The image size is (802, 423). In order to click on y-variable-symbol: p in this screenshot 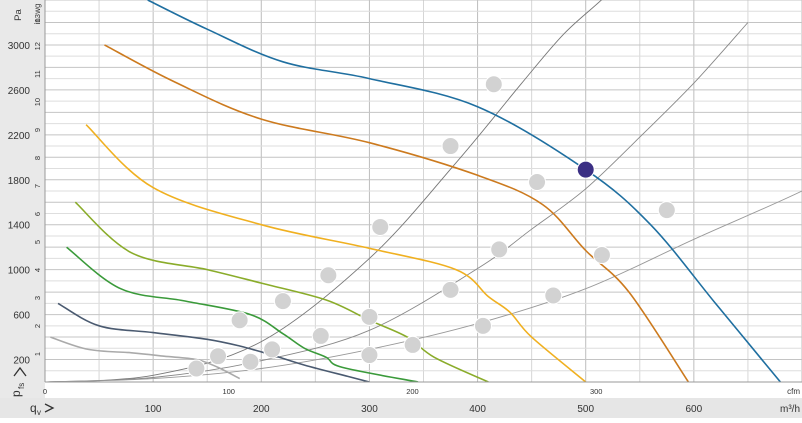, I will do `click(16, 393)`.